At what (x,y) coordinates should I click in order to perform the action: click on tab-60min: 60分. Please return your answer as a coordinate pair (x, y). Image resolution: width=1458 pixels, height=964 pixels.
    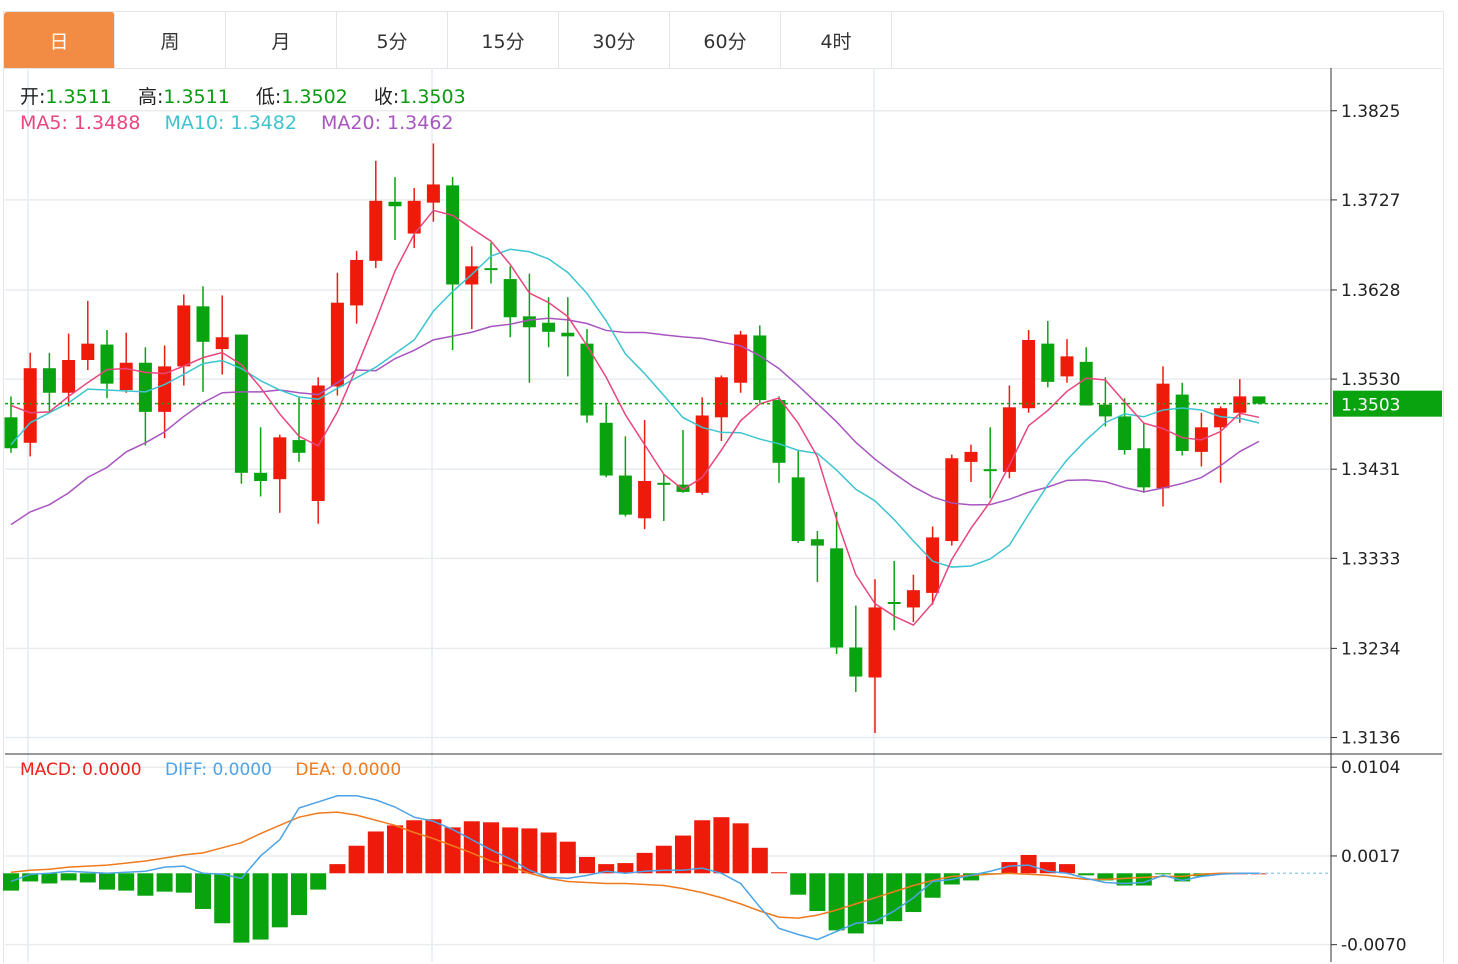
    Looking at the image, I should click on (725, 40).